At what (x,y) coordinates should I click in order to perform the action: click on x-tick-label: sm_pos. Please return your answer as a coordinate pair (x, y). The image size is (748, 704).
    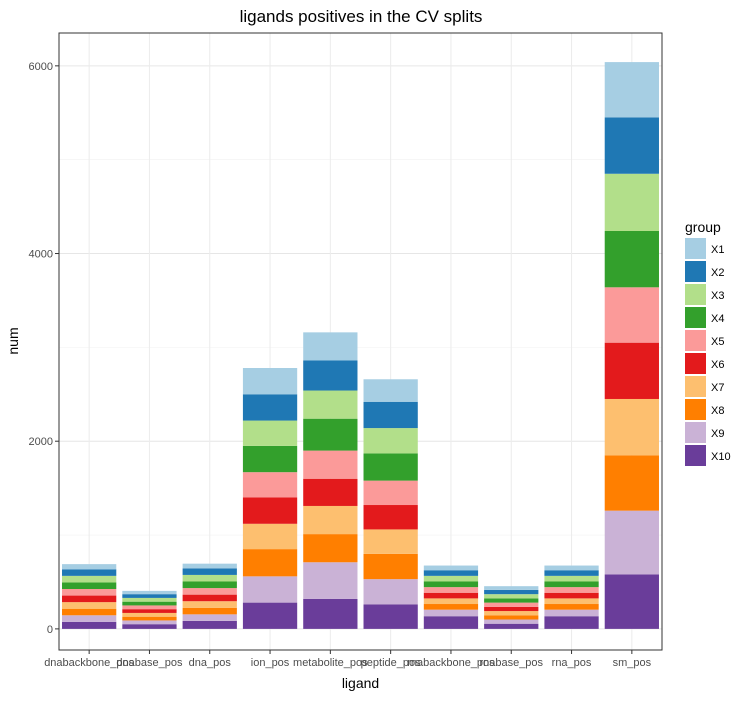
    Looking at the image, I should click on (632, 663).